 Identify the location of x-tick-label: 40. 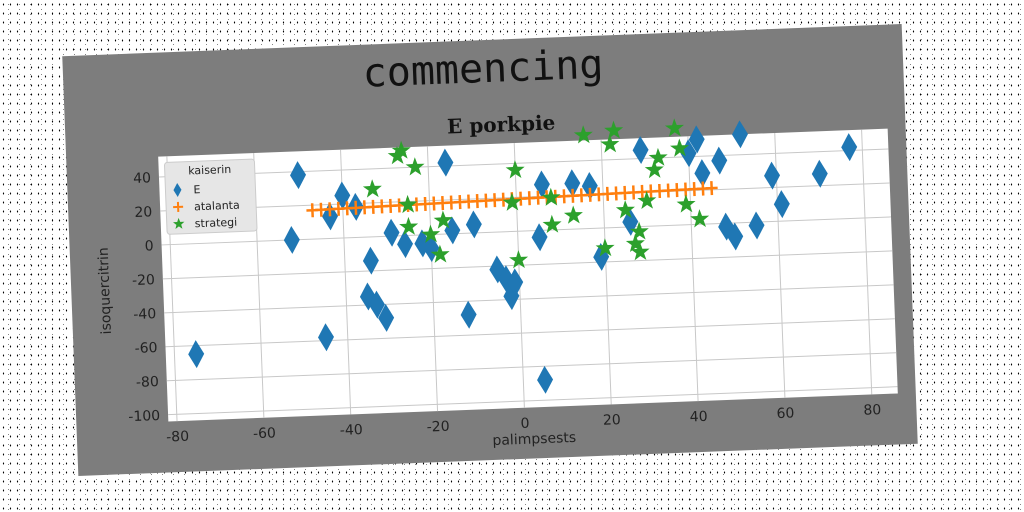
(698, 417).